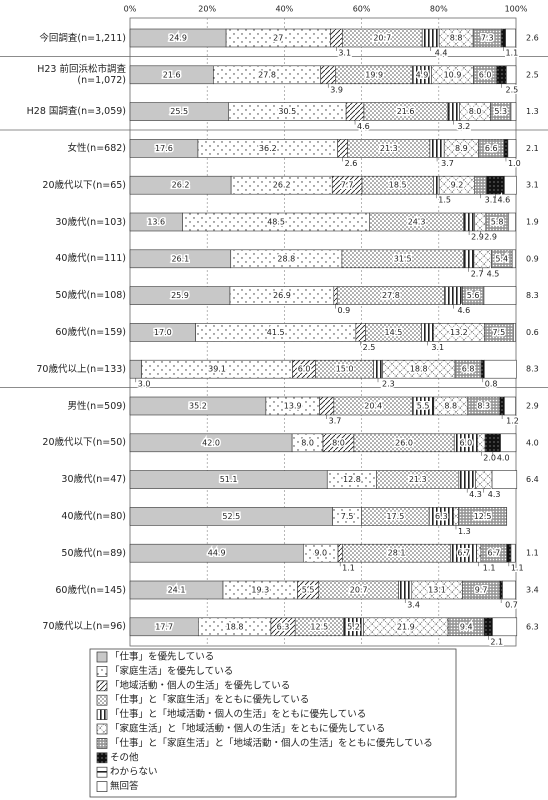 This screenshot has height=800, width=548. What do you see at coordinates (489, 457) in the screenshot?
I see `value-label: 2.0` at bounding box center [489, 457].